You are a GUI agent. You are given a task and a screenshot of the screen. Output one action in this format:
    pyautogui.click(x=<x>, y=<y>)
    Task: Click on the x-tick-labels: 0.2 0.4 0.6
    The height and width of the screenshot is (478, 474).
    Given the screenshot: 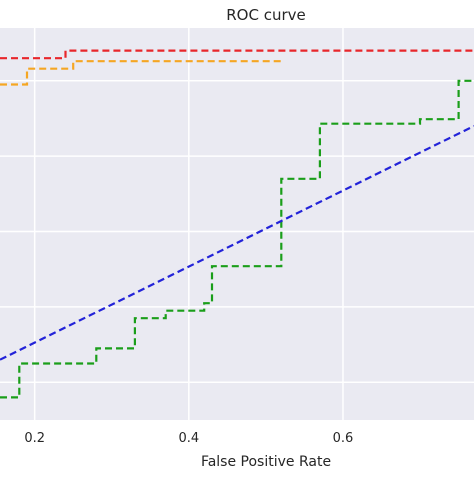 What is the action you would take?
    pyautogui.click(x=188, y=438)
    